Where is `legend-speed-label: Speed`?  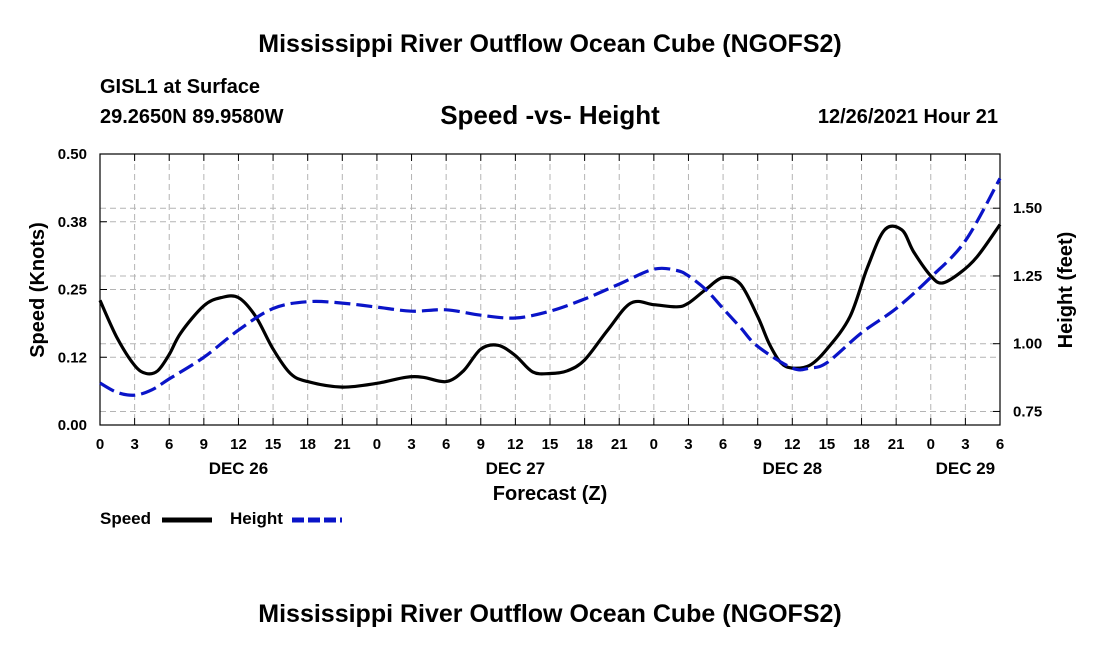
legend-speed-label: Speed is located at coordinates (126, 518).